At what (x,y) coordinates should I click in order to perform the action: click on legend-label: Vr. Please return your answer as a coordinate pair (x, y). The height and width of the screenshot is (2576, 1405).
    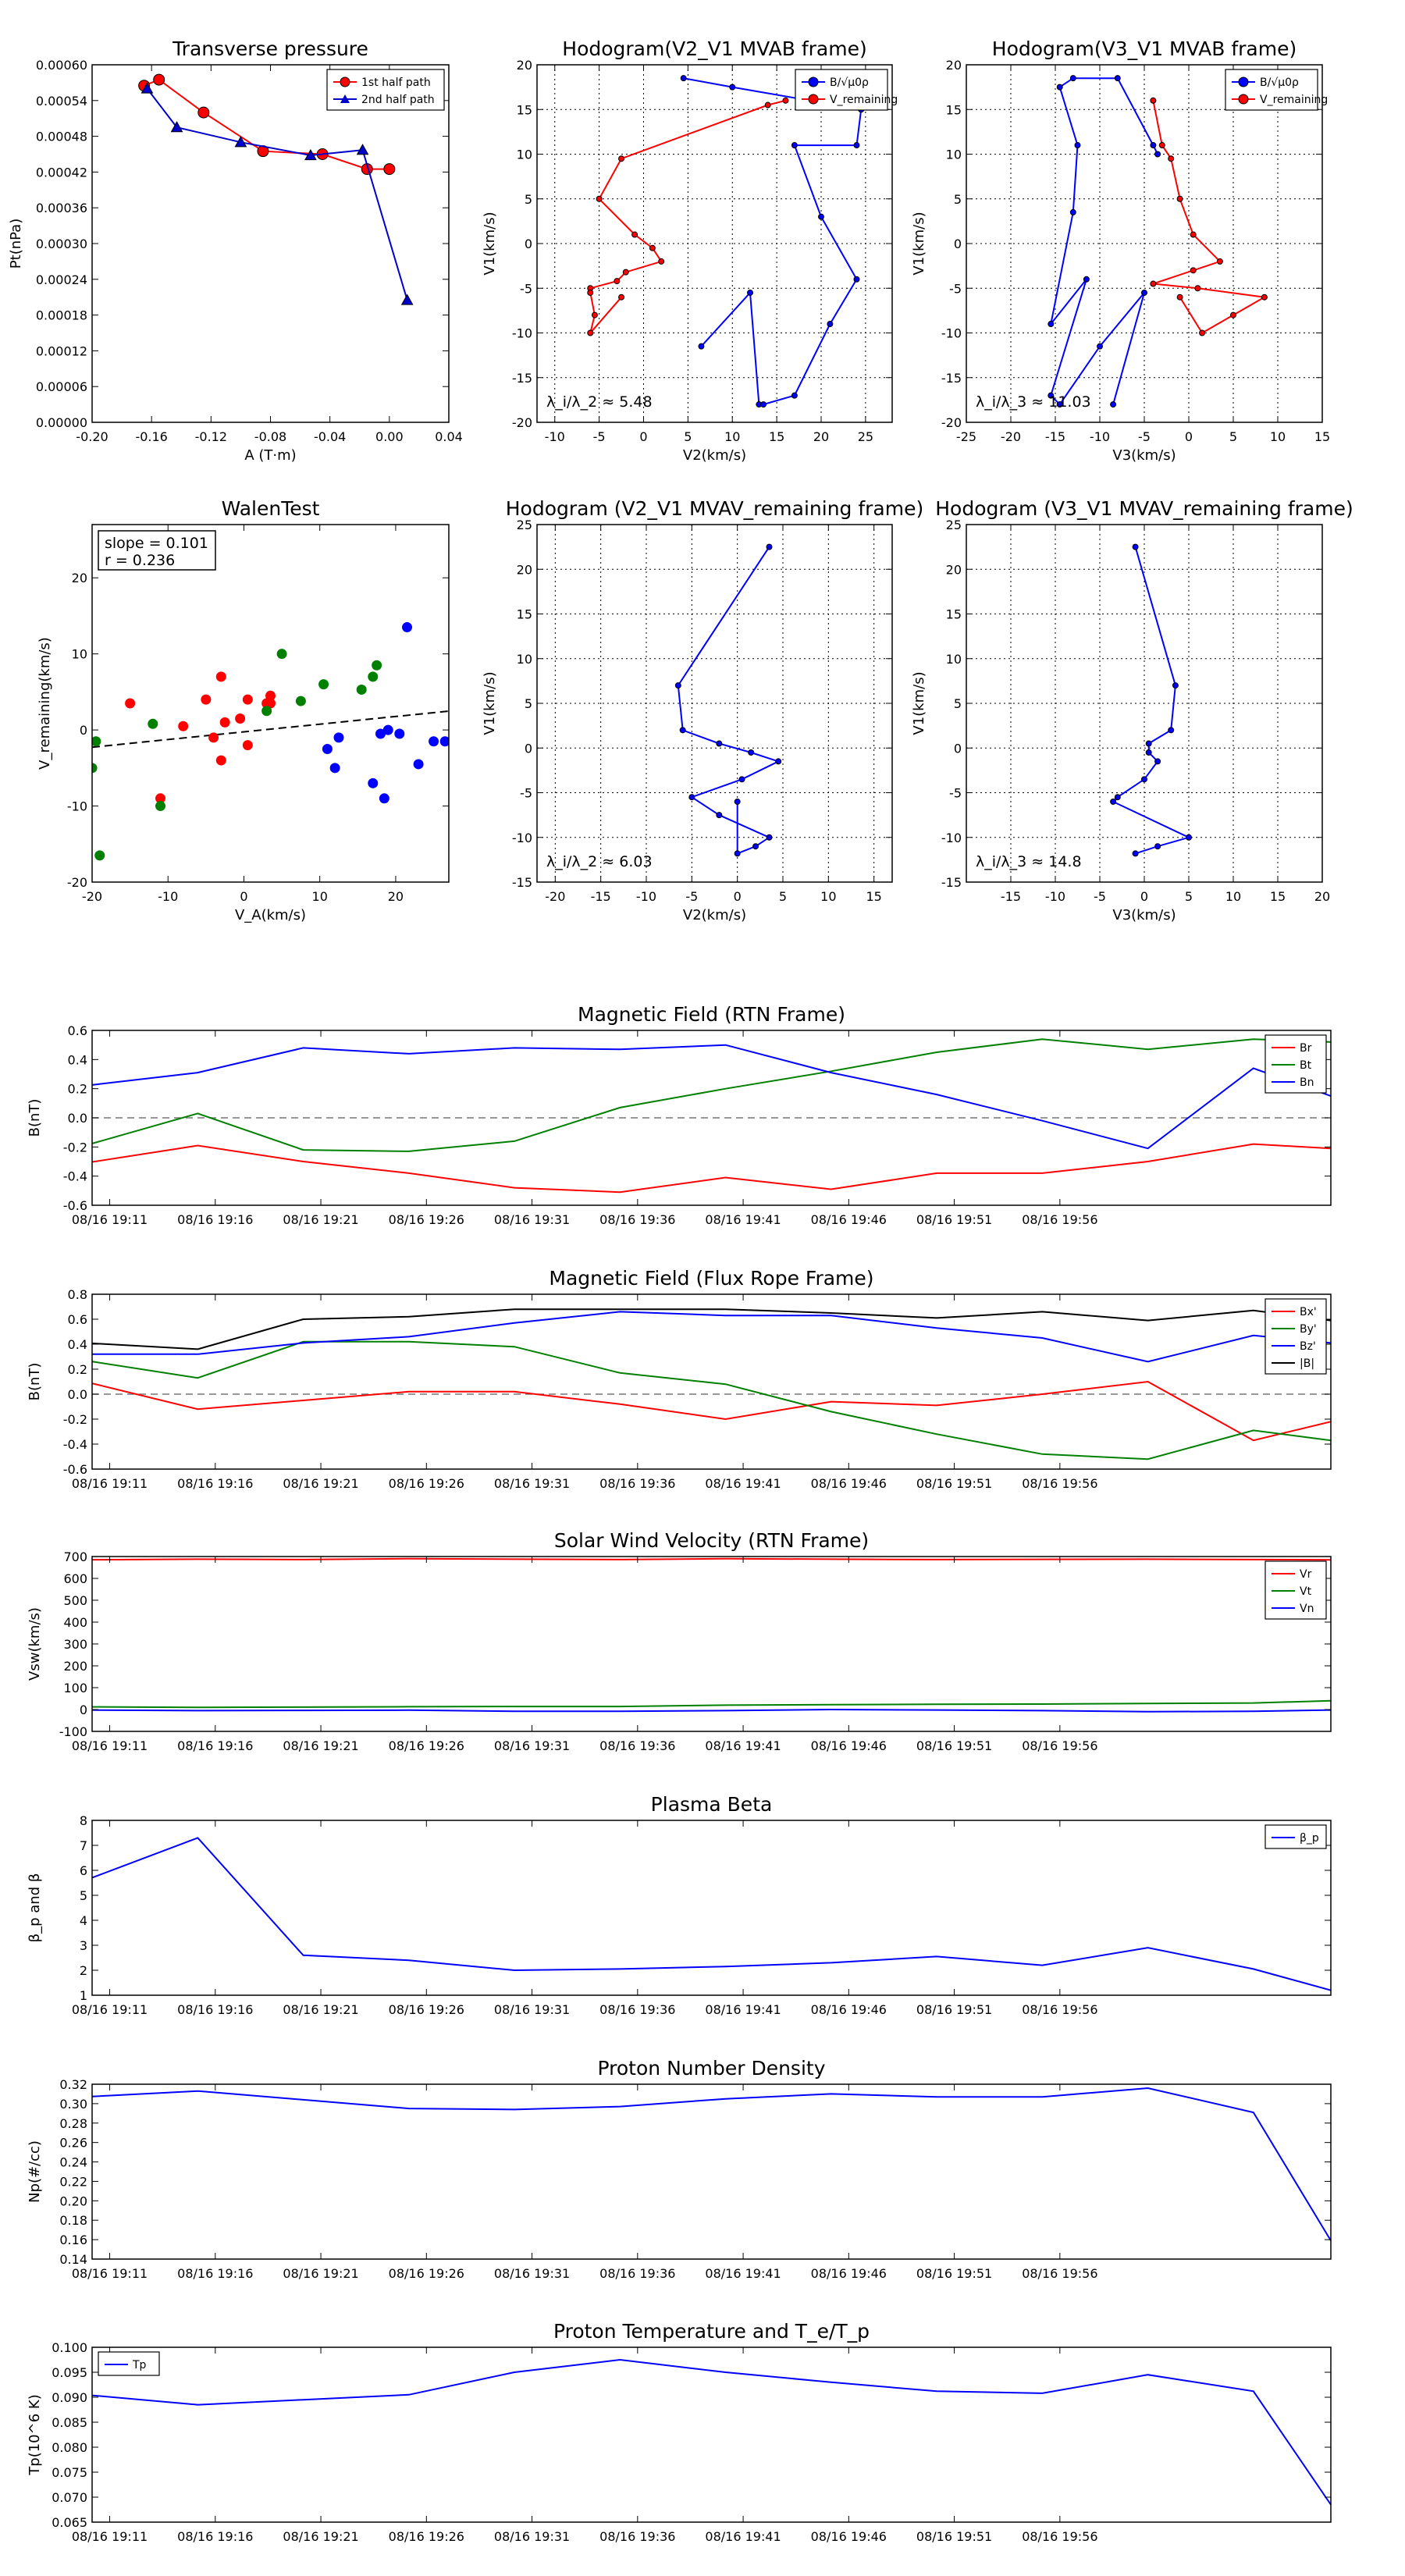
    Looking at the image, I should click on (1306, 1574).